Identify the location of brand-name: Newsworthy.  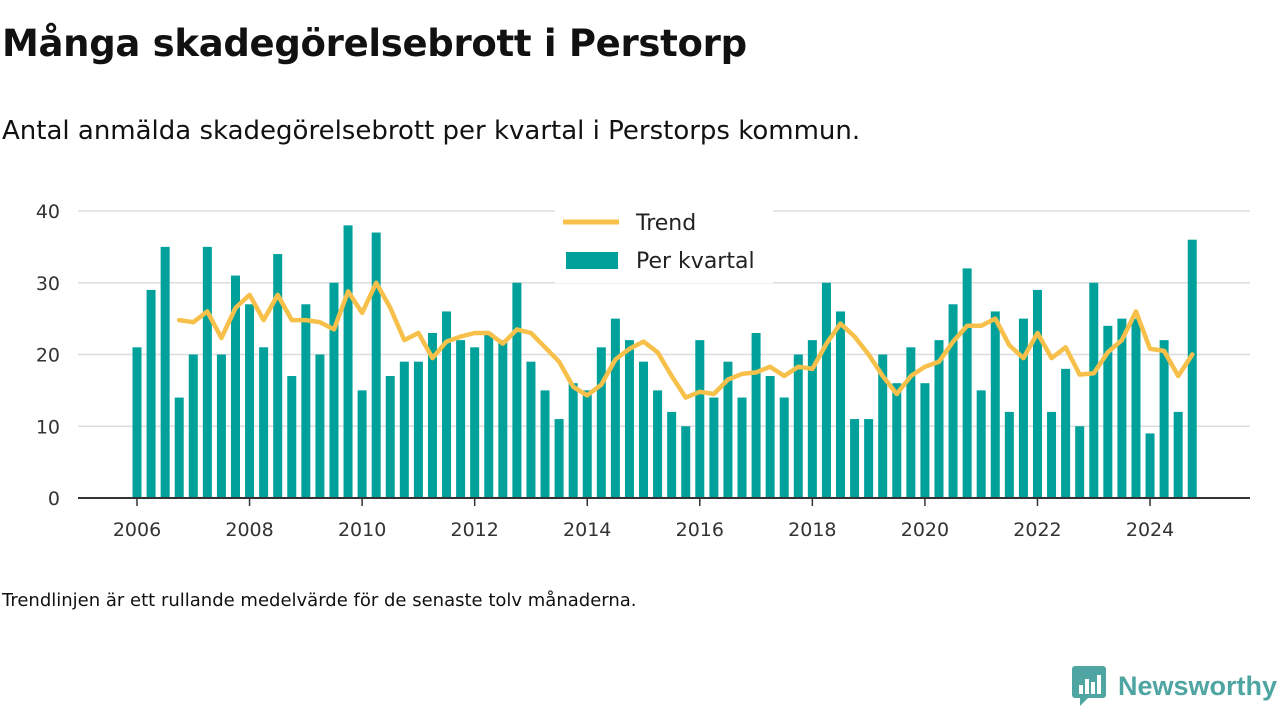
(1198, 685).